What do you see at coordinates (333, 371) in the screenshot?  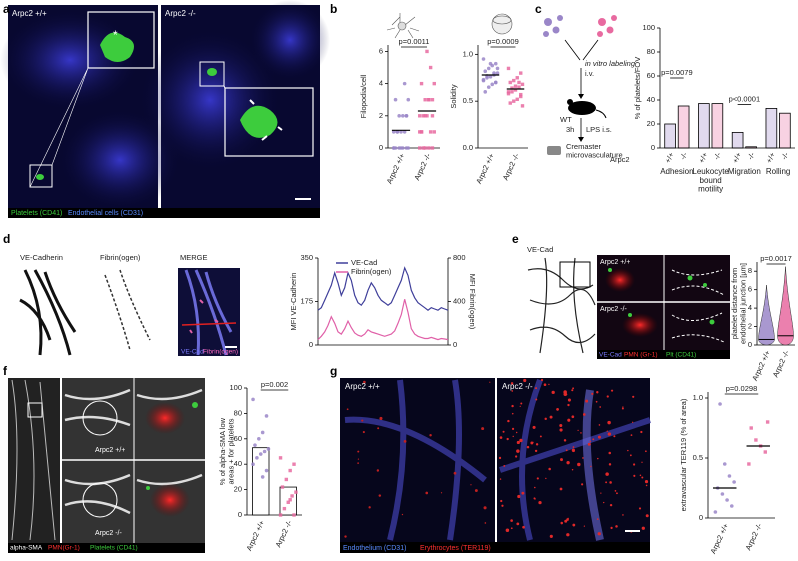 I see `panel-label: g` at bounding box center [333, 371].